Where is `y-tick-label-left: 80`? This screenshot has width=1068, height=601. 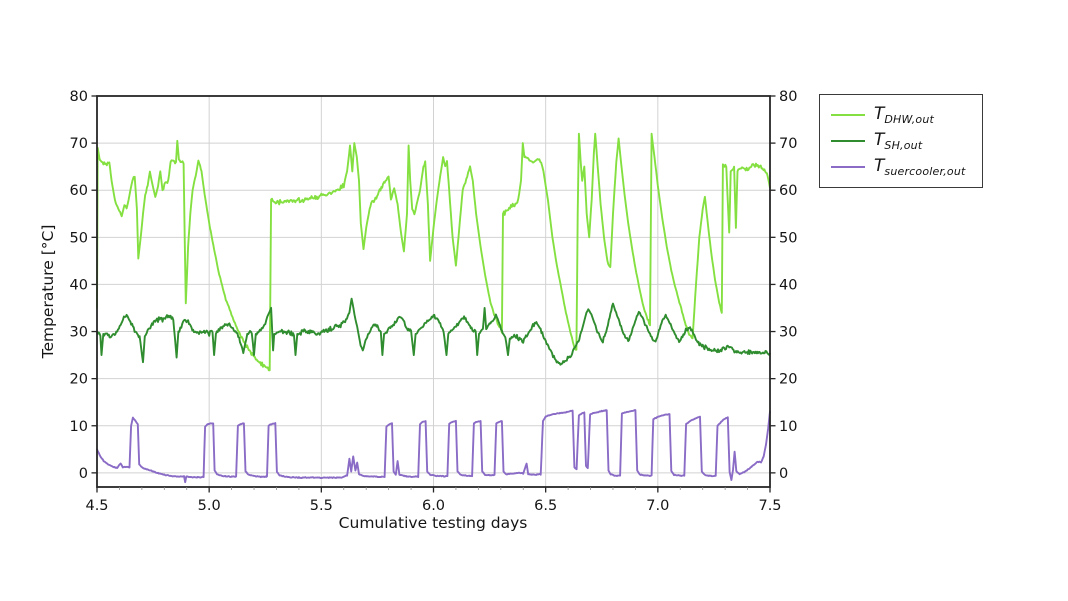 y-tick-label-left: 80 is located at coordinates (79, 97).